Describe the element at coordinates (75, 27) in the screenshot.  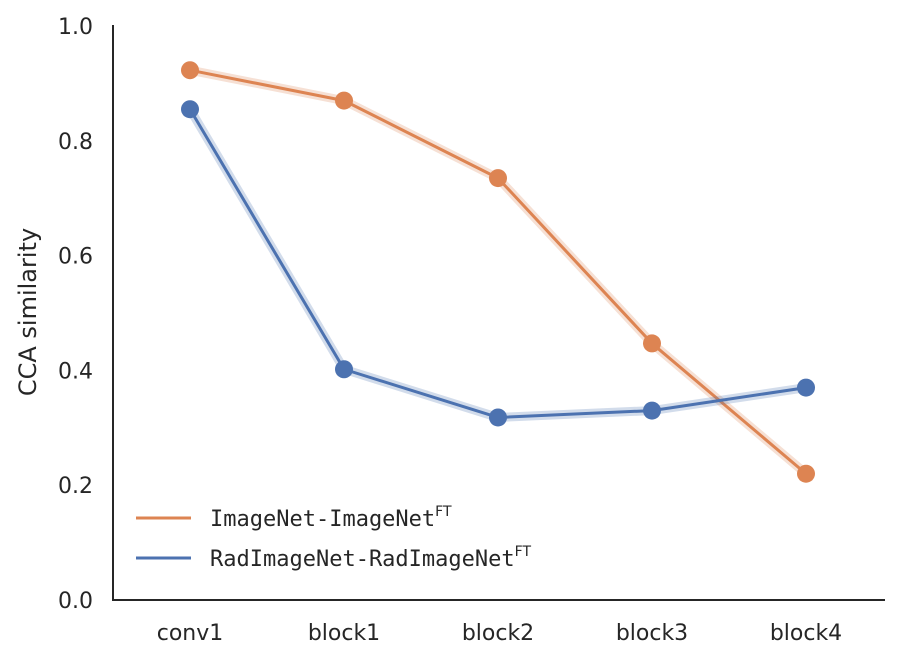
I see `y-tick-label: 1.0` at that location.